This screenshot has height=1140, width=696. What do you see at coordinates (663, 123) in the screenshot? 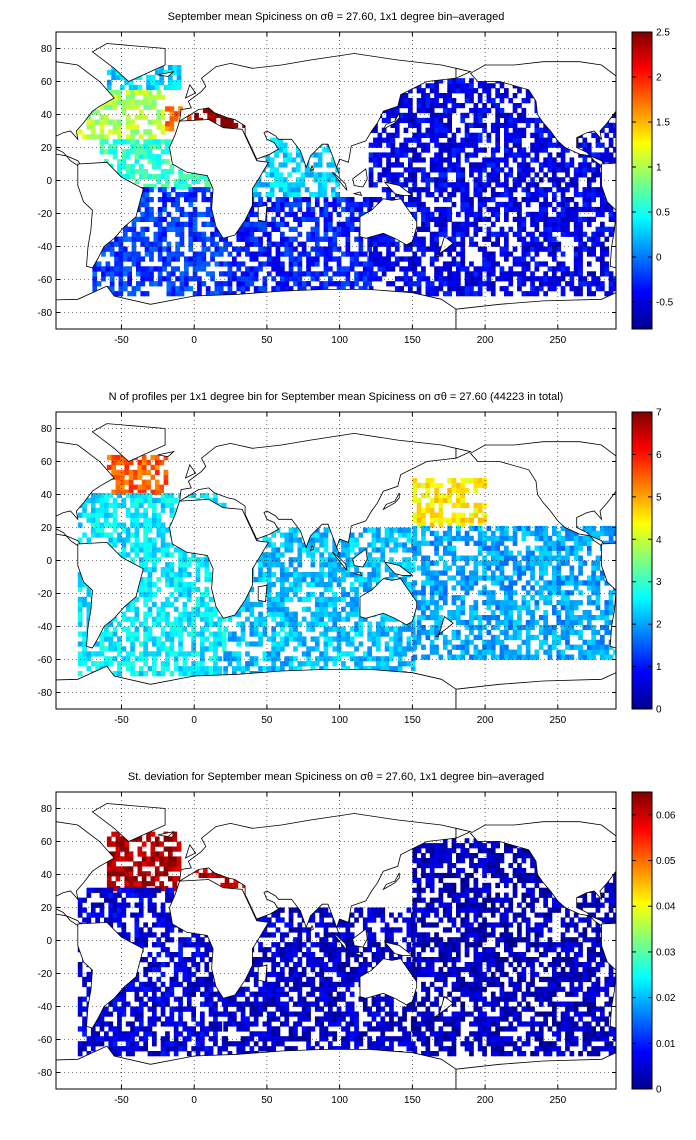
I see `colorbar-tick-label: 1.5` at bounding box center [663, 123].